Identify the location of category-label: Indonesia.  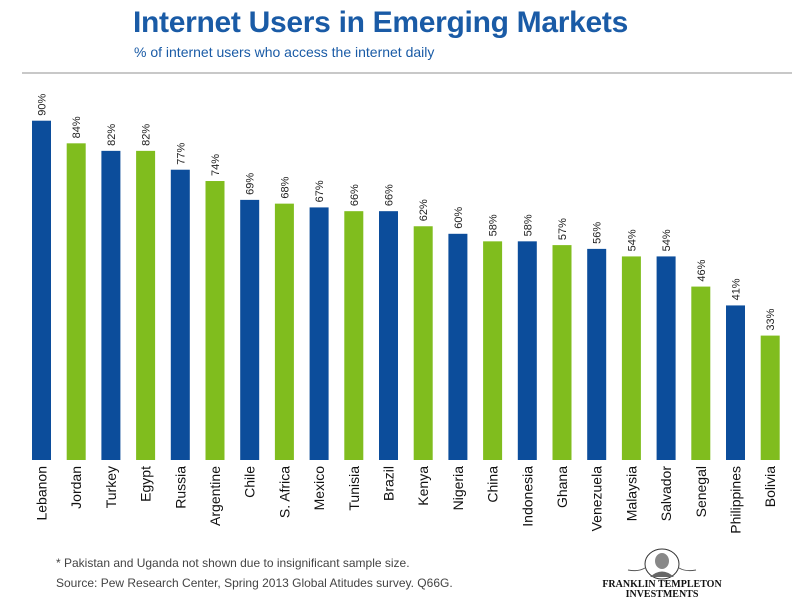
(527, 496).